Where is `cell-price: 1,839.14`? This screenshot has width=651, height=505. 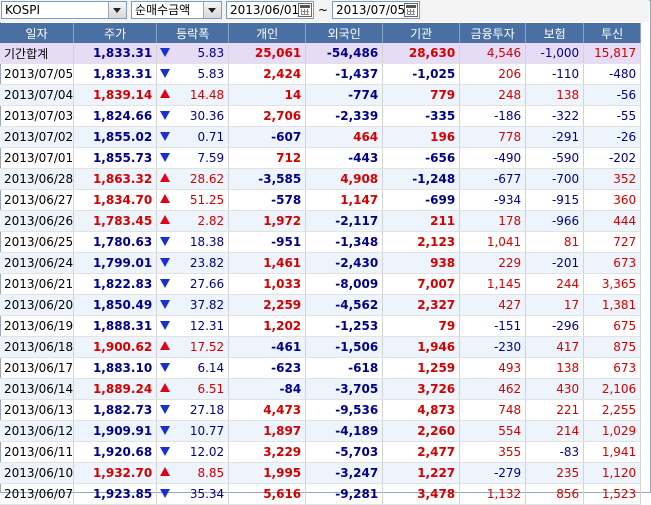 cell-price: 1,839.14 is located at coordinates (115, 95).